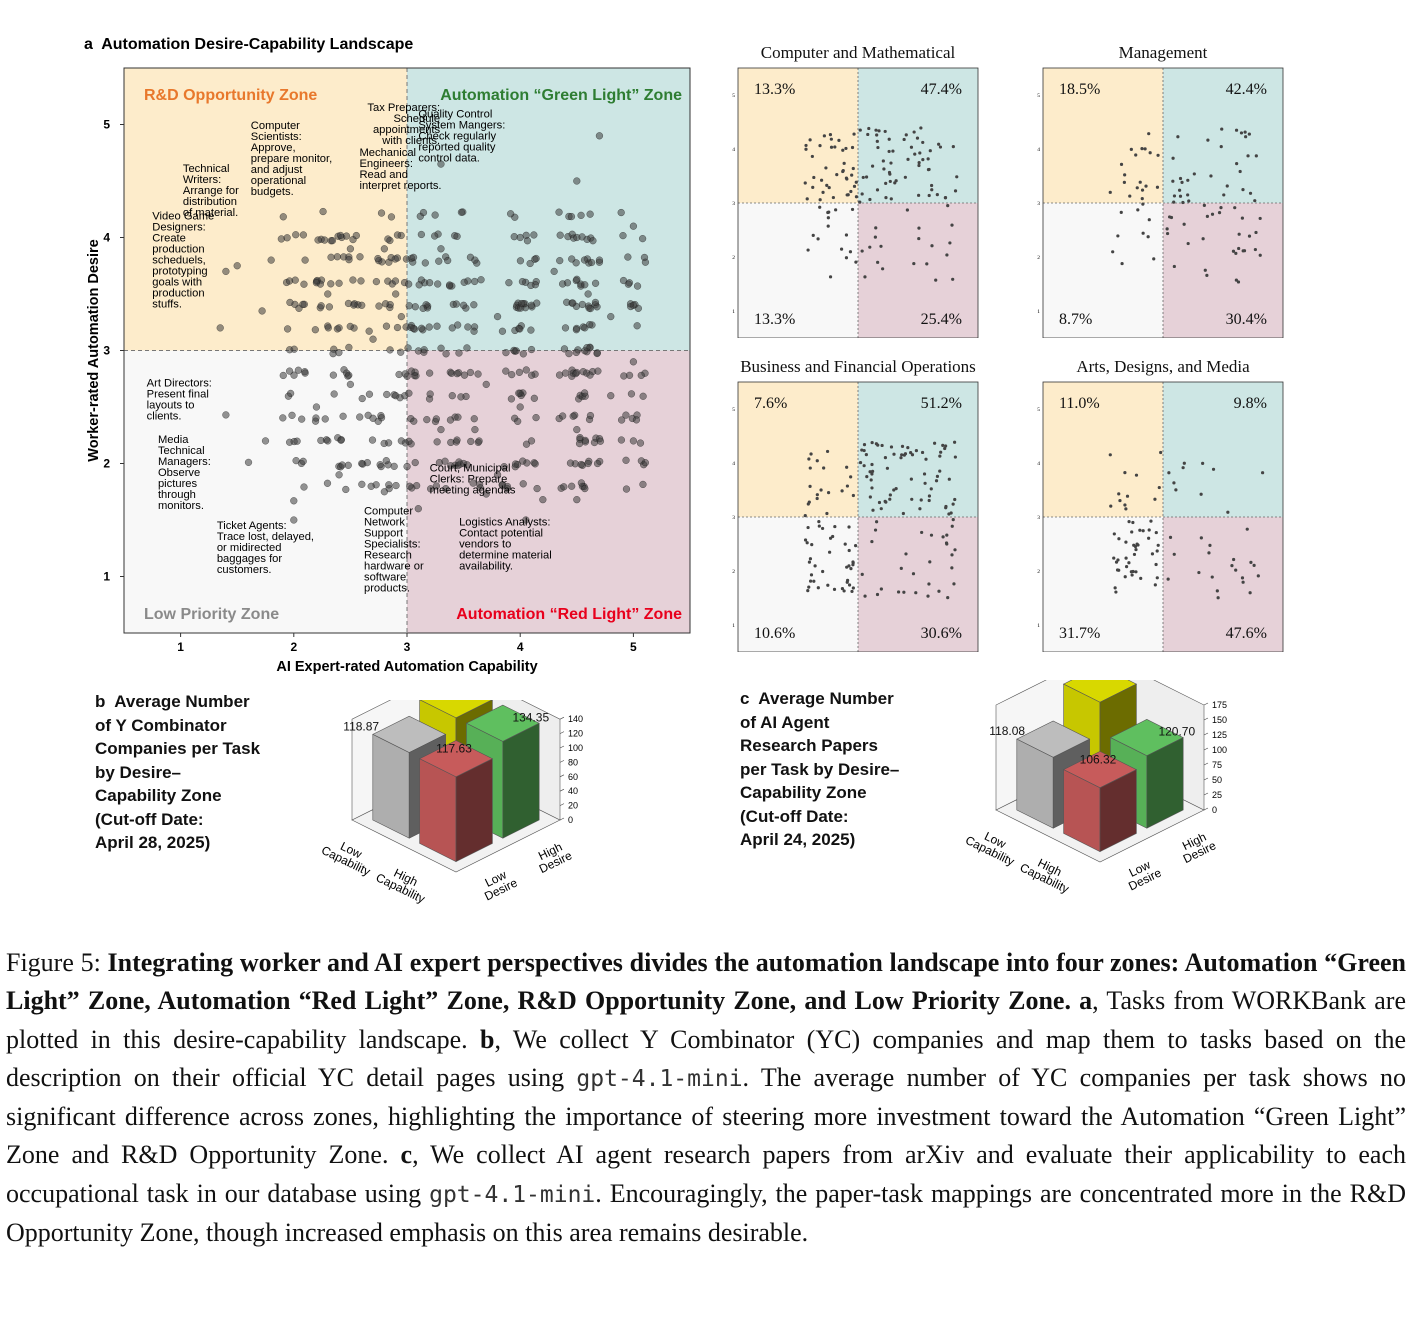  Describe the element at coordinates (530, 717) in the screenshot. I see `bar-value-label-3: 134.35` at that location.